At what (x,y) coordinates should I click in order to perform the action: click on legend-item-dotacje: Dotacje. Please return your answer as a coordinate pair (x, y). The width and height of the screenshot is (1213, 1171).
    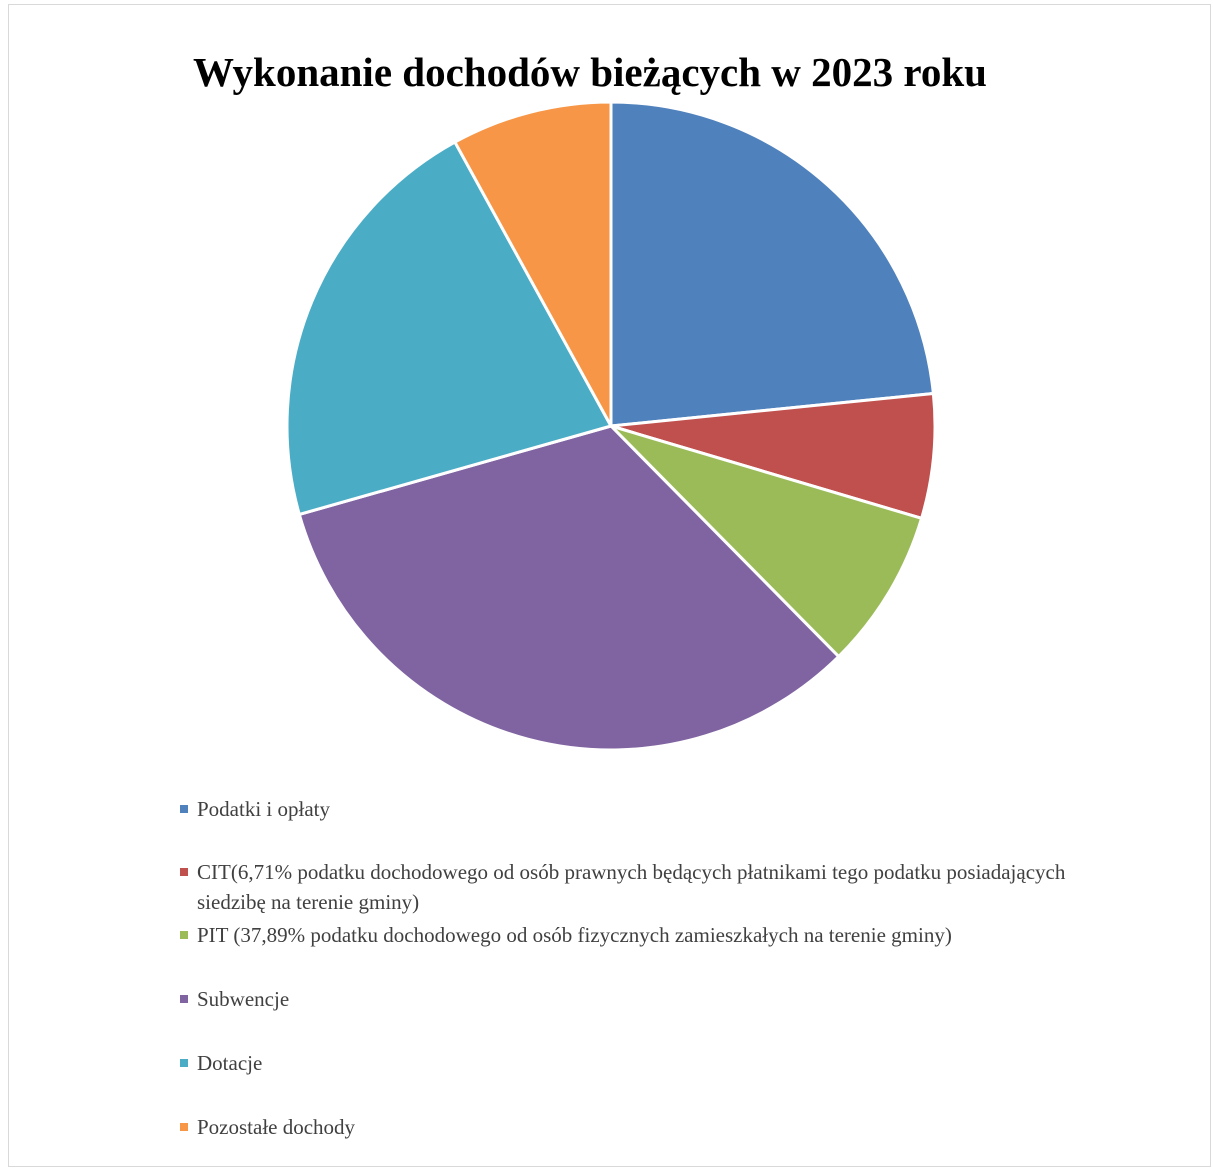
    Looking at the image, I should click on (630, 1063).